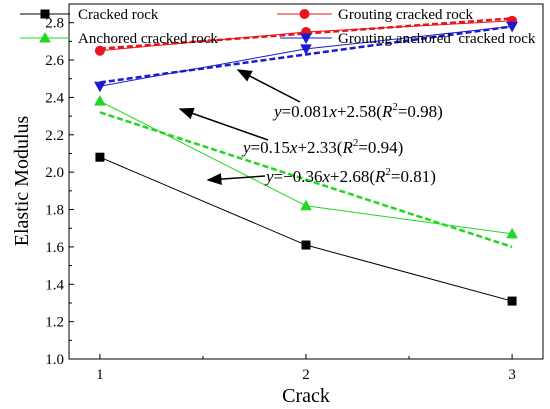  Describe the element at coordinates (59, 192) in the screenshot. I see `y-axis: 1.0 1.2 1.4 1.6 1.8 2.0 2.2 2.4 2.6 2.8` at that location.